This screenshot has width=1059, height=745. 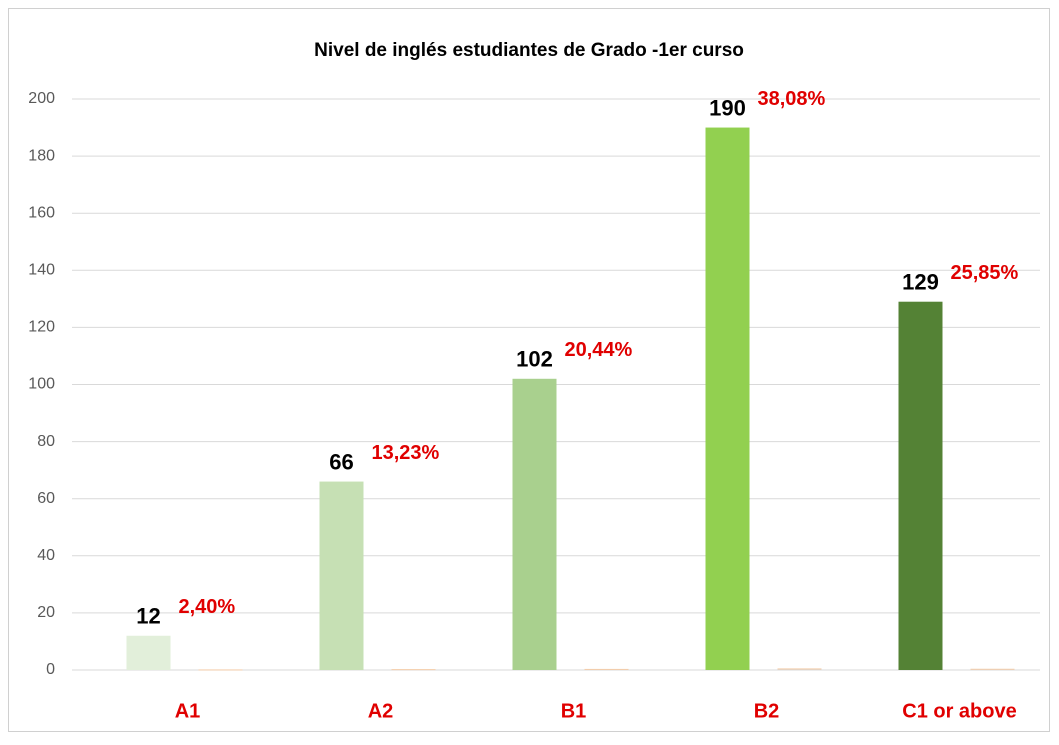 What do you see at coordinates (574, 711) in the screenshot?
I see `x-tick-label: B1` at bounding box center [574, 711].